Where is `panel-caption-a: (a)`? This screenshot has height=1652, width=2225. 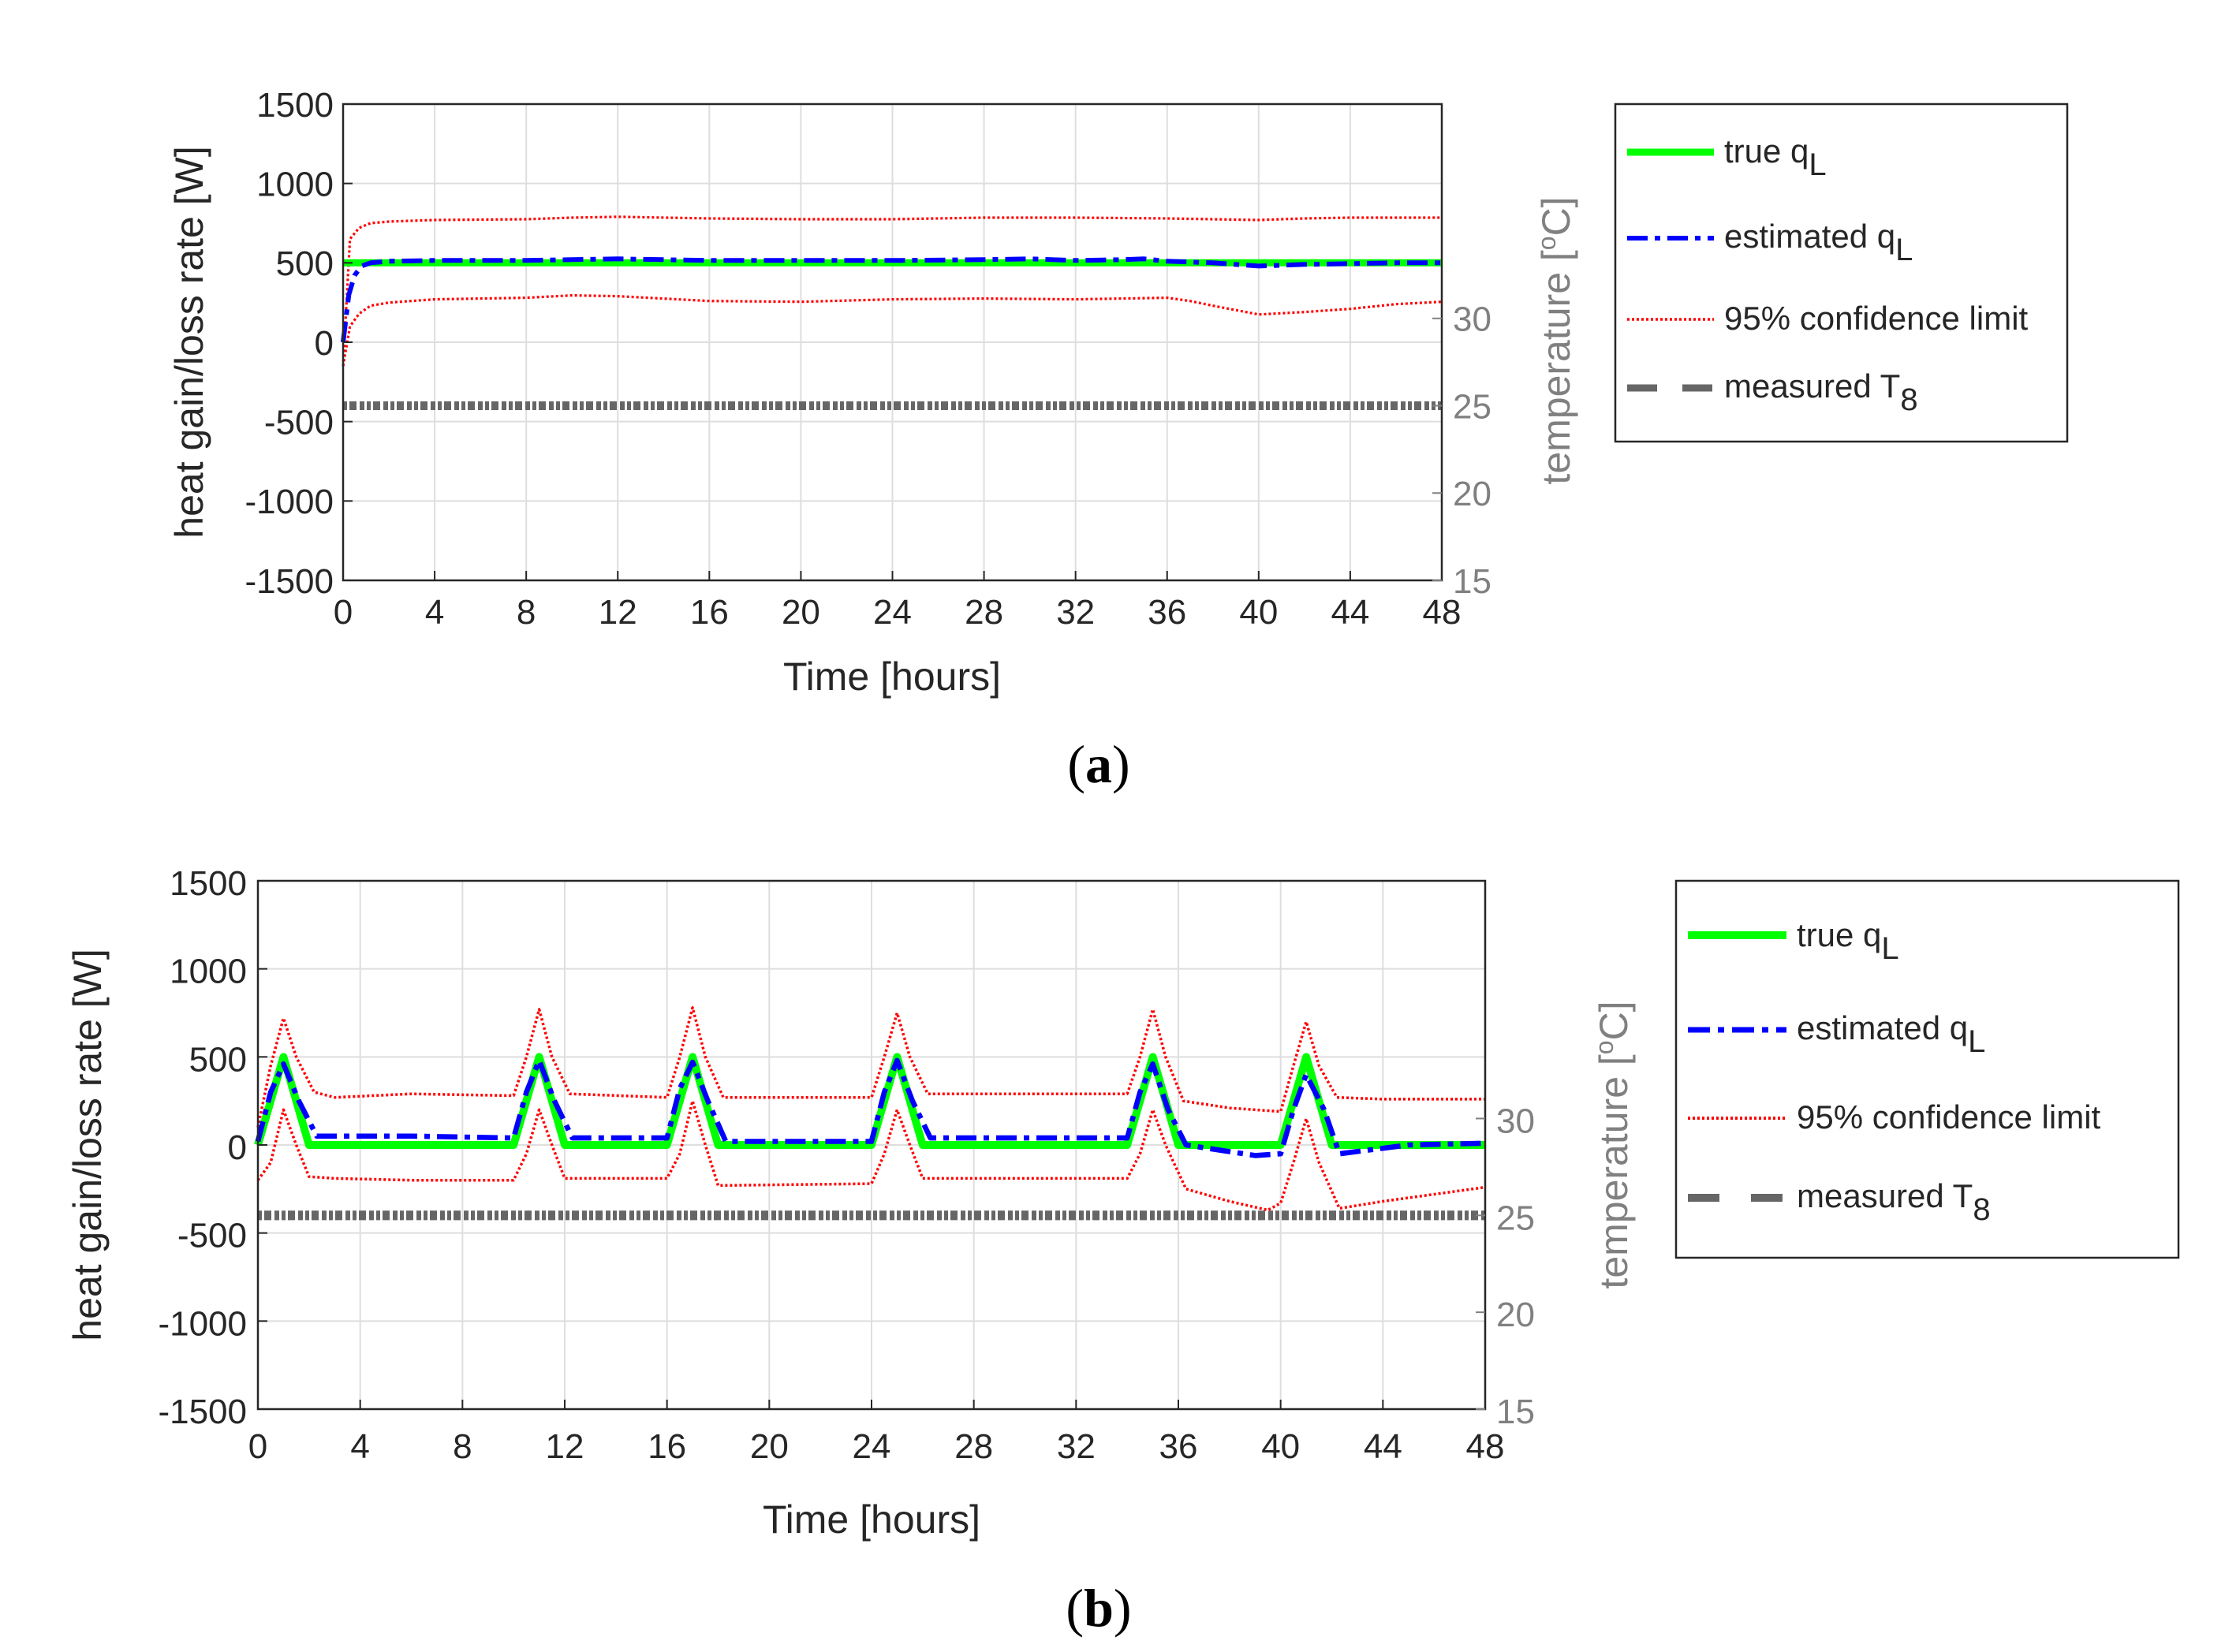
panel-caption-a: (a) is located at coordinates (1098, 764).